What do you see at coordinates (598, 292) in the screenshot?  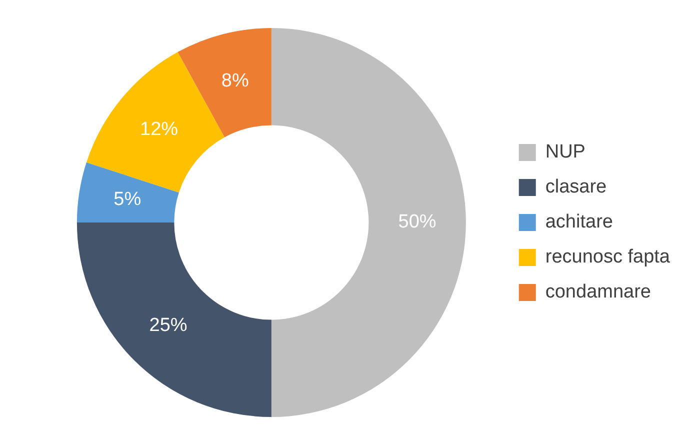 I see `legend-label: condamnare` at bounding box center [598, 292].